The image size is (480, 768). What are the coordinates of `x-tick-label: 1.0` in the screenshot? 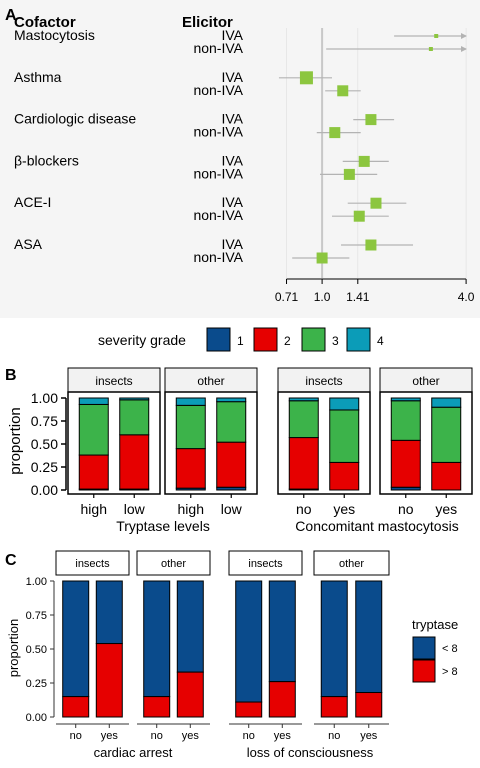 It's located at (322, 297).